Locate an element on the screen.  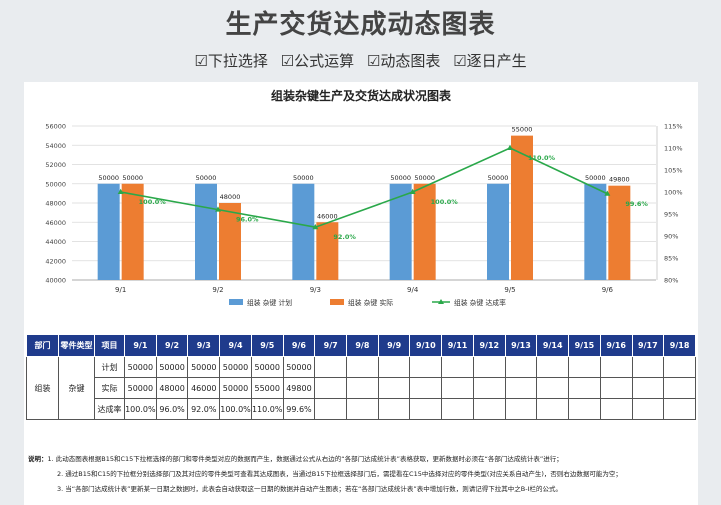
value-cell: 92.0% is located at coordinates (204, 409).